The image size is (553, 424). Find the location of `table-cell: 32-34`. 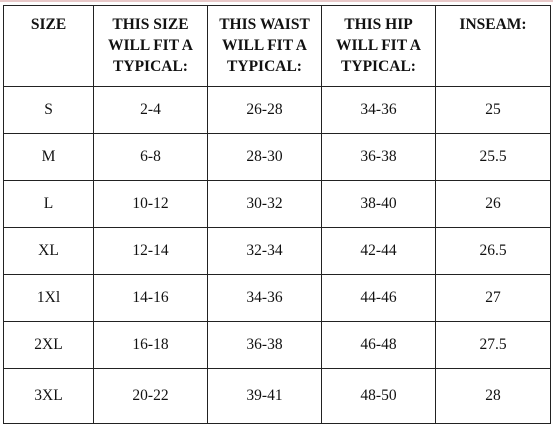

table-cell: 32-34 is located at coordinates (264, 251).